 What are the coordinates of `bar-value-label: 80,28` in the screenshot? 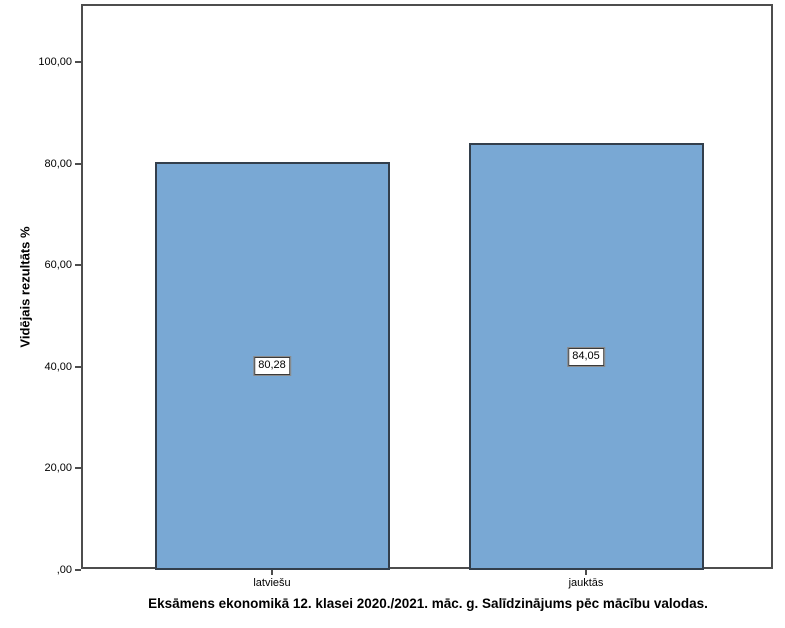 It's located at (272, 366).